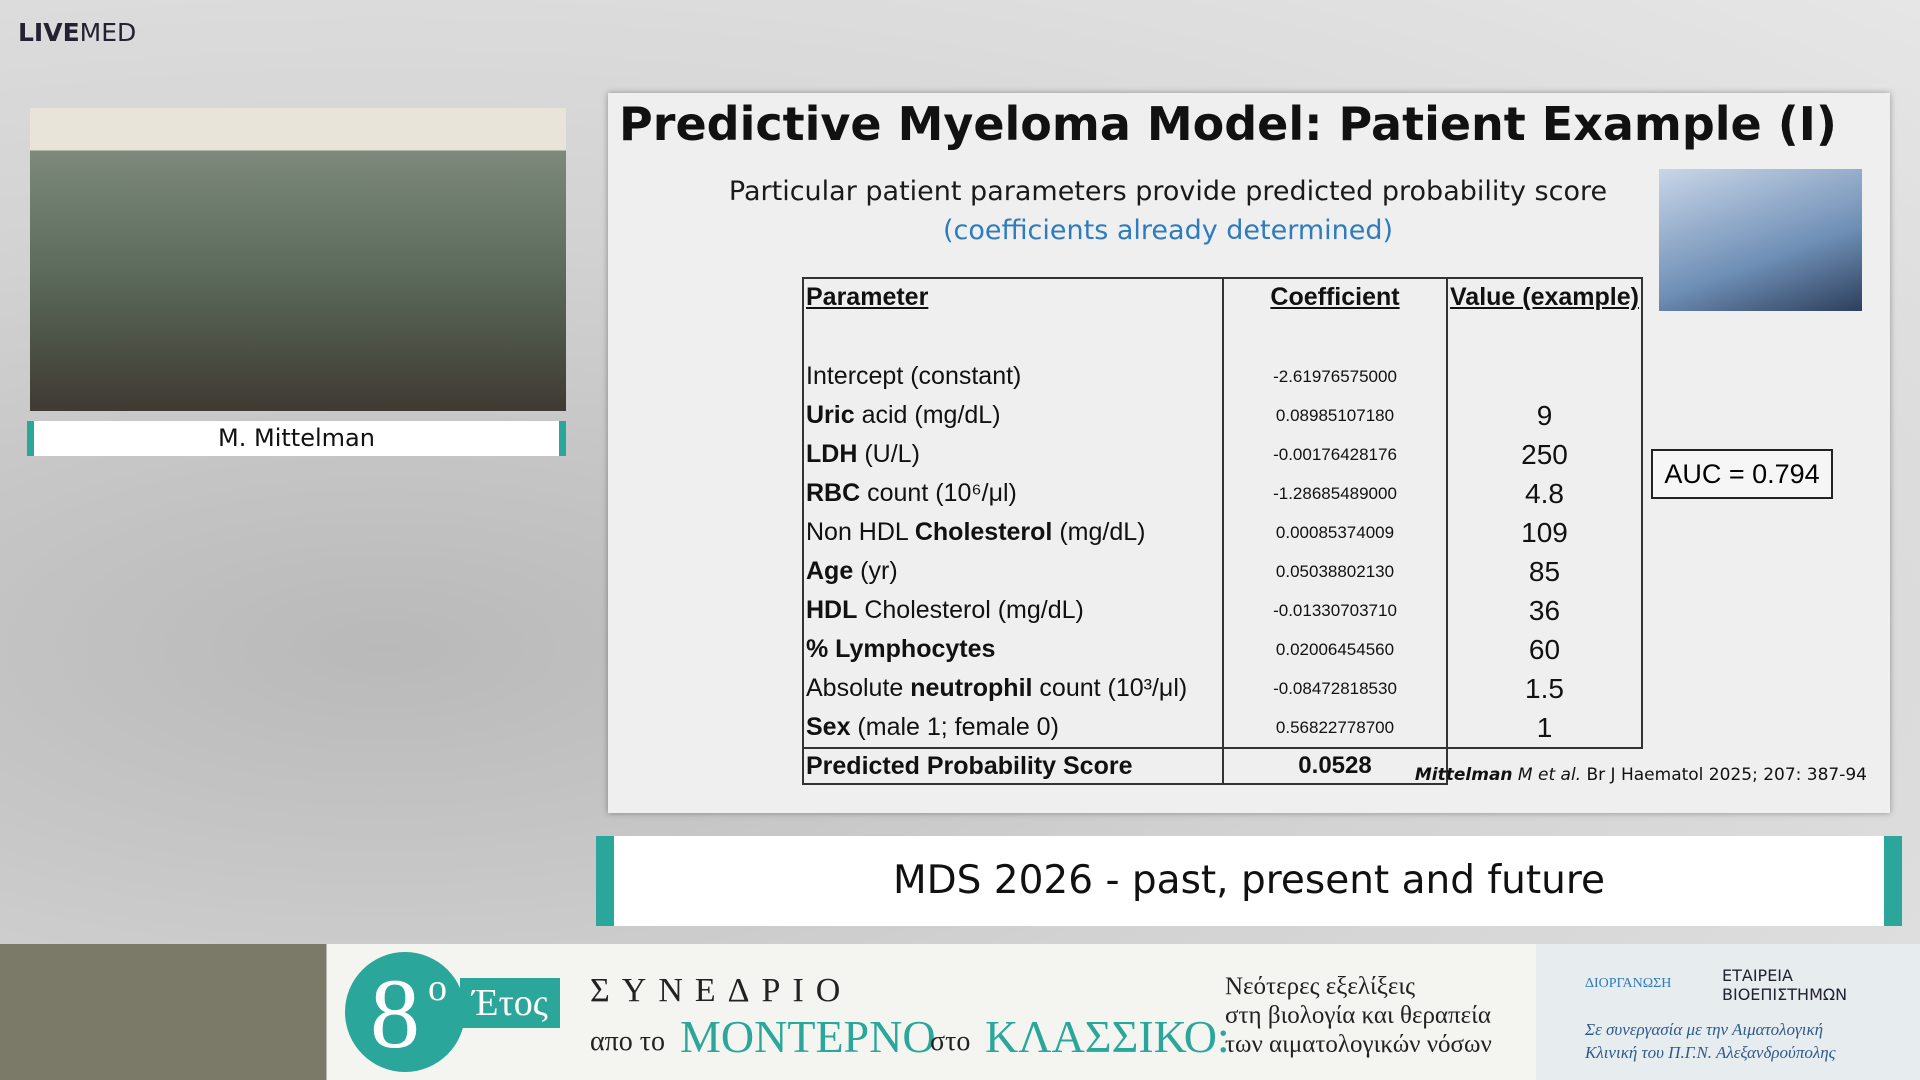 The width and height of the screenshot is (1920, 1080). Describe the element at coordinates (510, 1003) in the screenshot. I see `edition-word: Έτος` at that location.